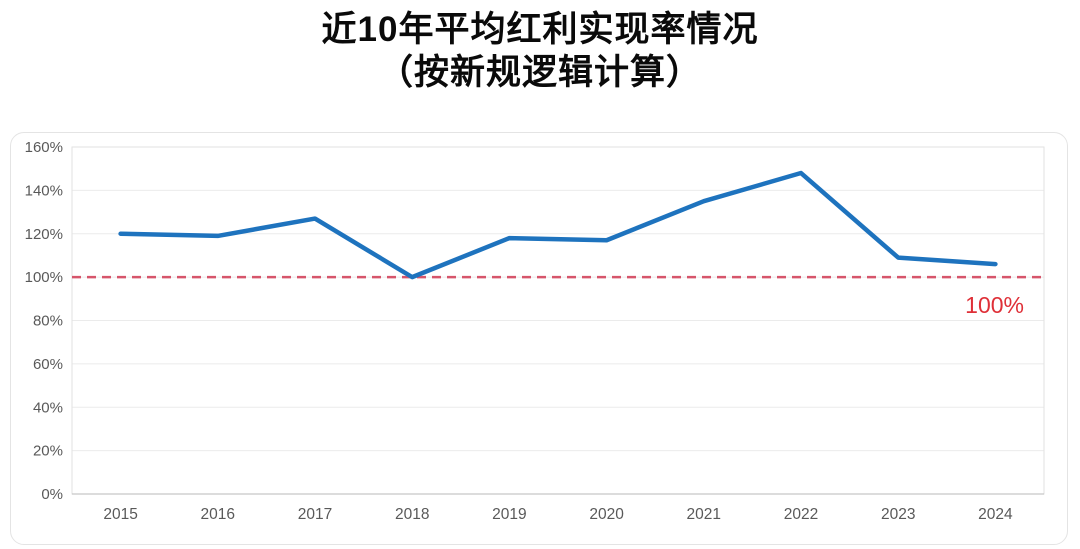  What do you see at coordinates (44, 147) in the screenshot?
I see `y-tick-label: 160%` at bounding box center [44, 147].